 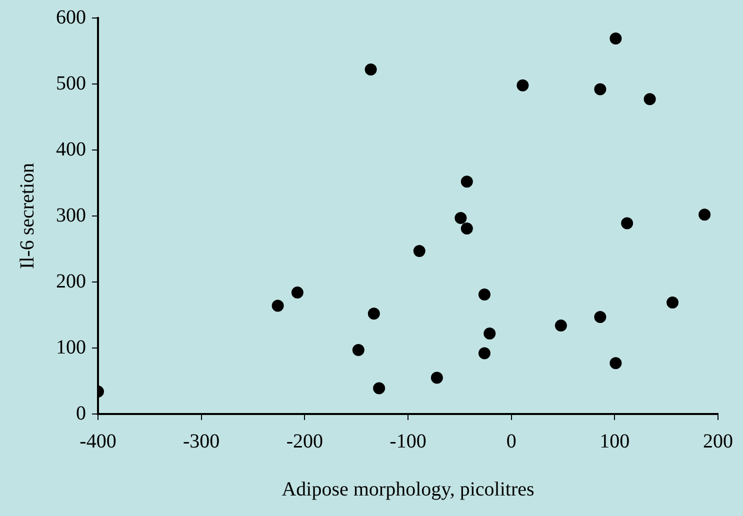 I want to click on x-tick-label: 200, so click(x=718, y=441).